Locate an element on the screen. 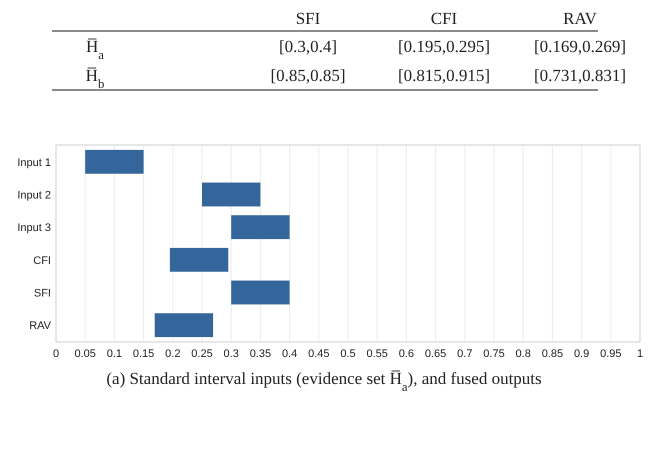  text: CFI is located at coordinates (444, 18).